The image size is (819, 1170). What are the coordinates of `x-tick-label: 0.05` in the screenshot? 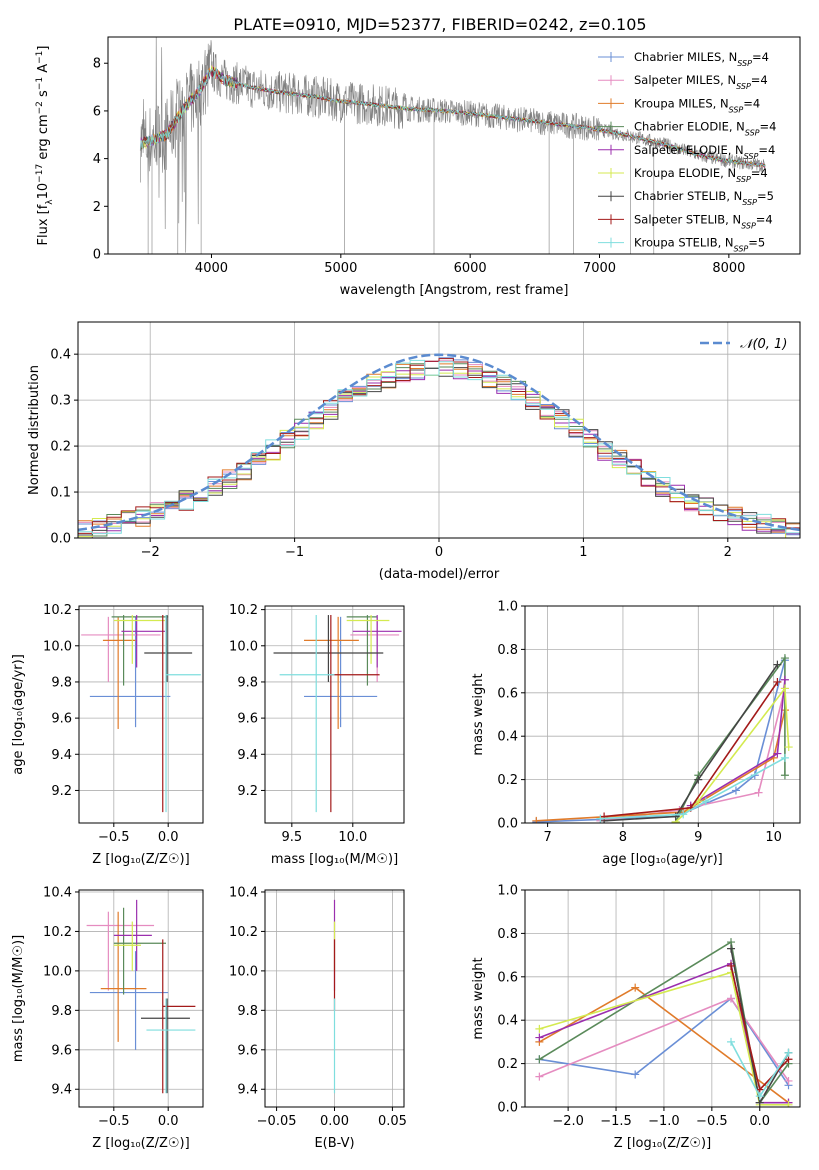 It's located at (392, 1121).